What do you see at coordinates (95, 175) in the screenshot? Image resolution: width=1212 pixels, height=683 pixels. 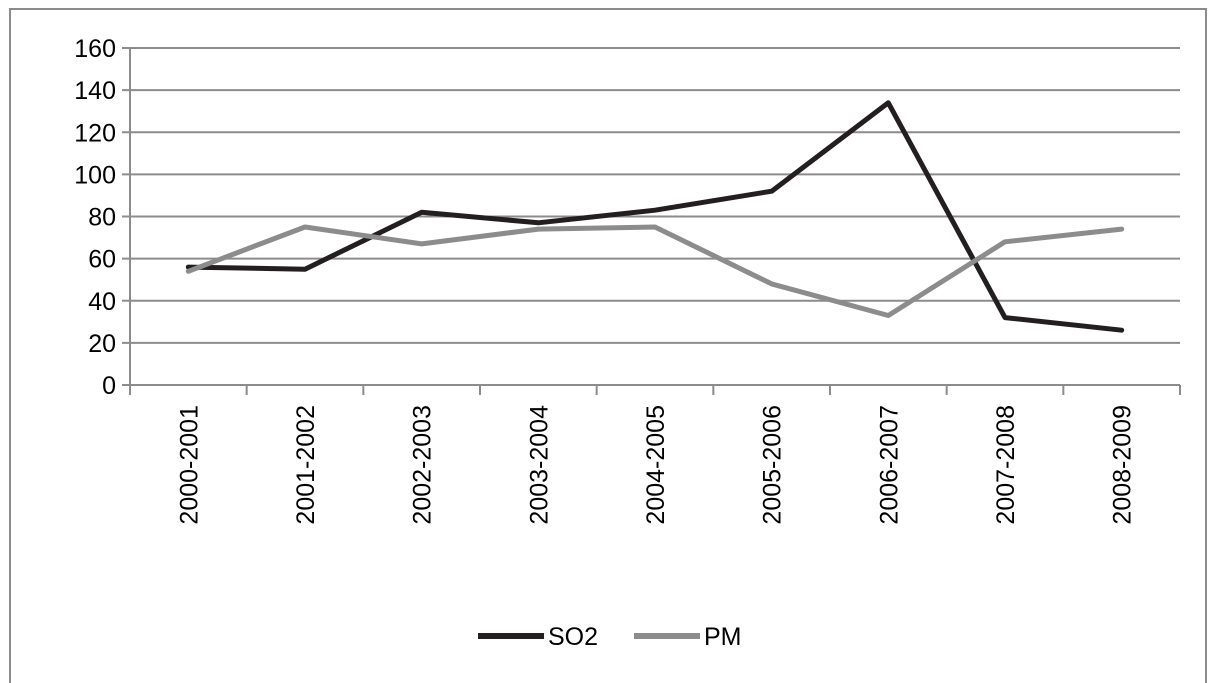 I see `y-tick-label-100: 100` at bounding box center [95, 175].